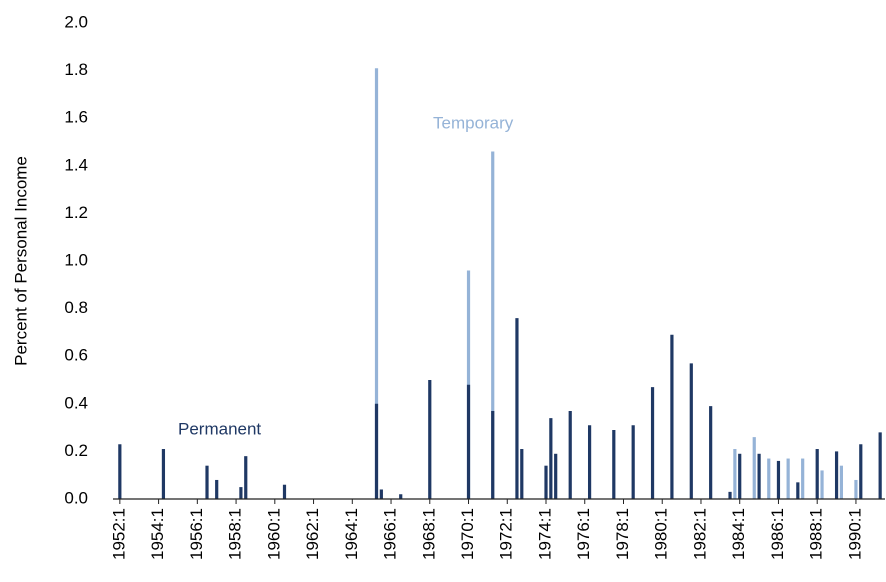  I want to click on x-tick-label: 1956:1, so click(196, 534).